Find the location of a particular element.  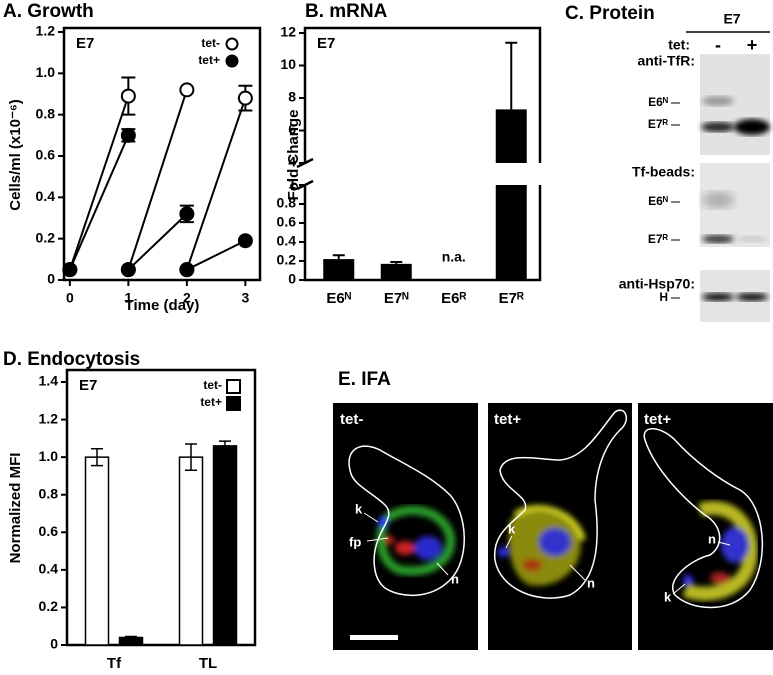

blot-label: anti-TfR: is located at coordinates (666, 61).